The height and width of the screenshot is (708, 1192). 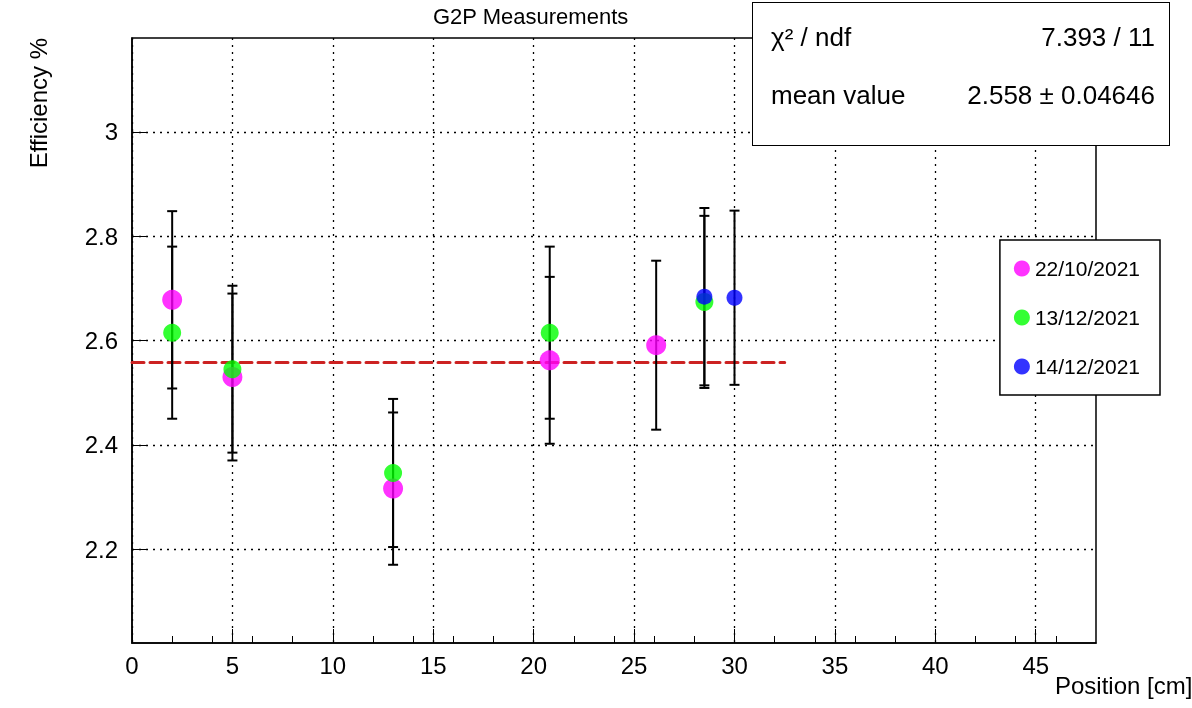 What do you see at coordinates (101, 445) in the screenshot?
I see `y-tick-label: 2.4` at bounding box center [101, 445].